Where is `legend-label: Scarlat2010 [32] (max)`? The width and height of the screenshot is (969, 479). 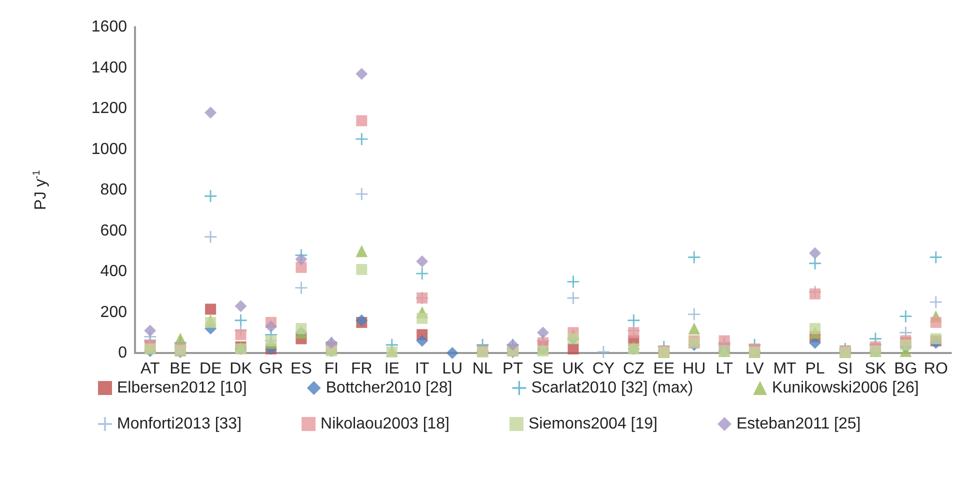
legend-label: Scarlat2010 [32] (max) is located at coordinates (612, 388).